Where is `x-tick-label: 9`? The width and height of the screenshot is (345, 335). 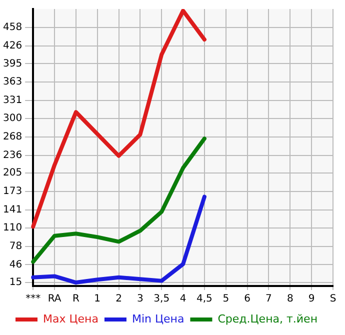
x-tick-label: 9 is located at coordinates (311, 299).